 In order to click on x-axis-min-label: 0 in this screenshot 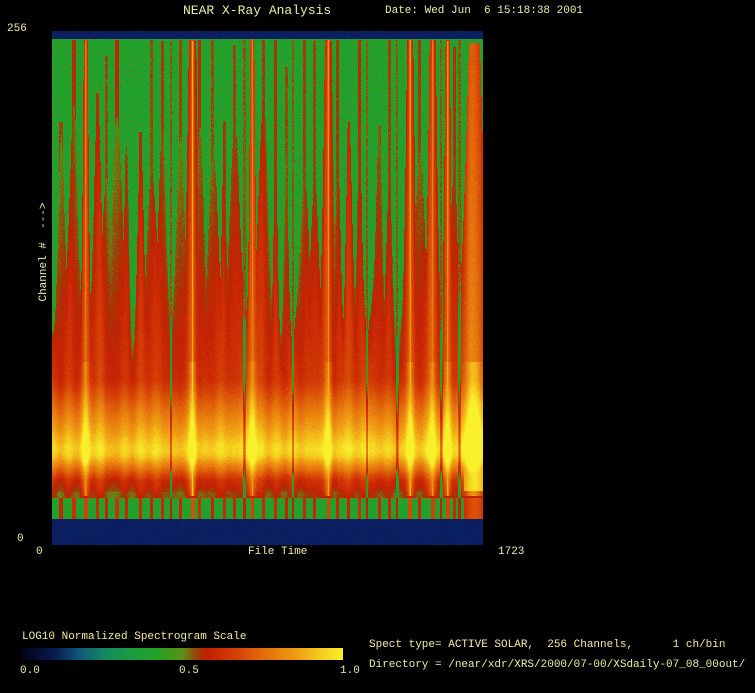, I will do `click(39, 552)`.